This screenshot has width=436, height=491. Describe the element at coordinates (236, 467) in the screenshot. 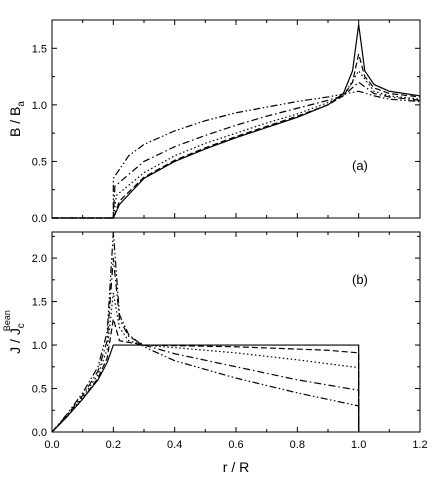

I see `x-axis-title: r / R` at that location.